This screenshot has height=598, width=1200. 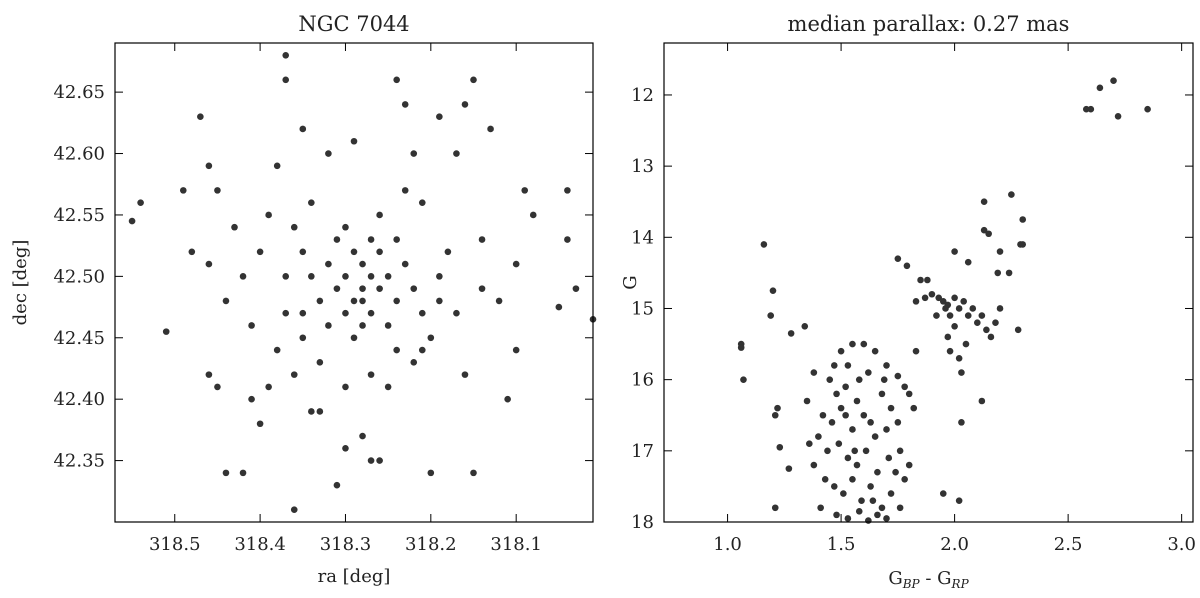 I want to click on y-tick-label: 42.50, so click(x=79, y=276).